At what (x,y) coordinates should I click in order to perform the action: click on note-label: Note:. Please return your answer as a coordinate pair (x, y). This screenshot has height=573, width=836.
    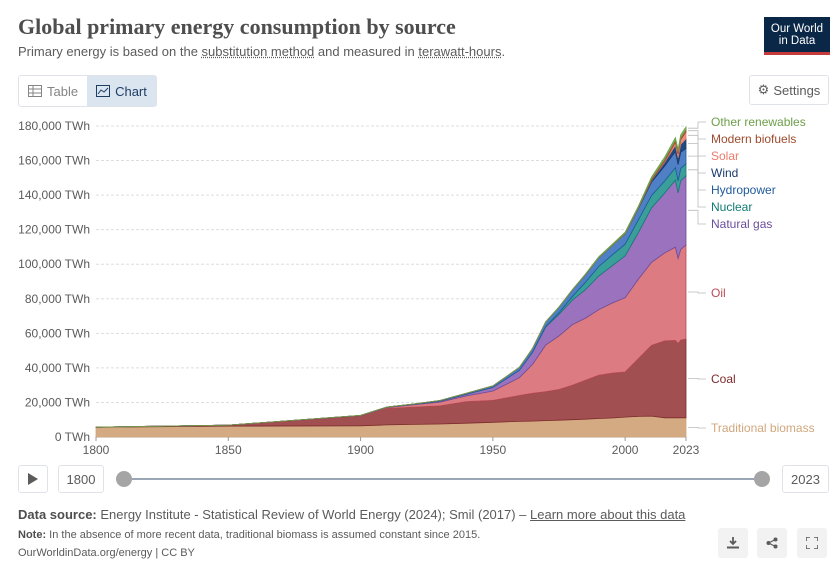
    Looking at the image, I should click on (32, 535).